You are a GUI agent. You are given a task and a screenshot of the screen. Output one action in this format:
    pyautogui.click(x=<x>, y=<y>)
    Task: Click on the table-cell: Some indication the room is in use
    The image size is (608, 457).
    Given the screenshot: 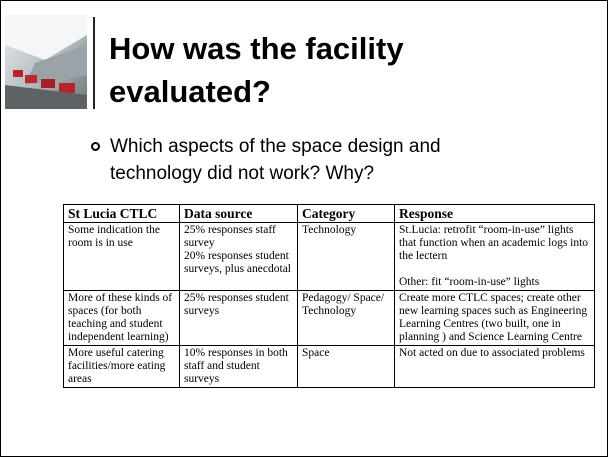 What is the action you would take?
    pyautogui.click(x=121, y=256)
    